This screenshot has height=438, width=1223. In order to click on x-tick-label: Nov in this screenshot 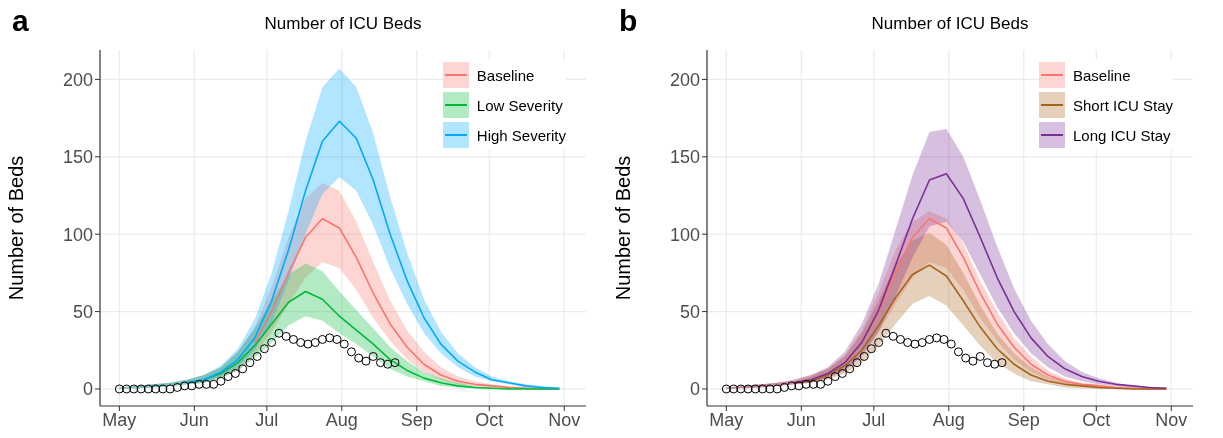, I will do `click(564, 419)`.